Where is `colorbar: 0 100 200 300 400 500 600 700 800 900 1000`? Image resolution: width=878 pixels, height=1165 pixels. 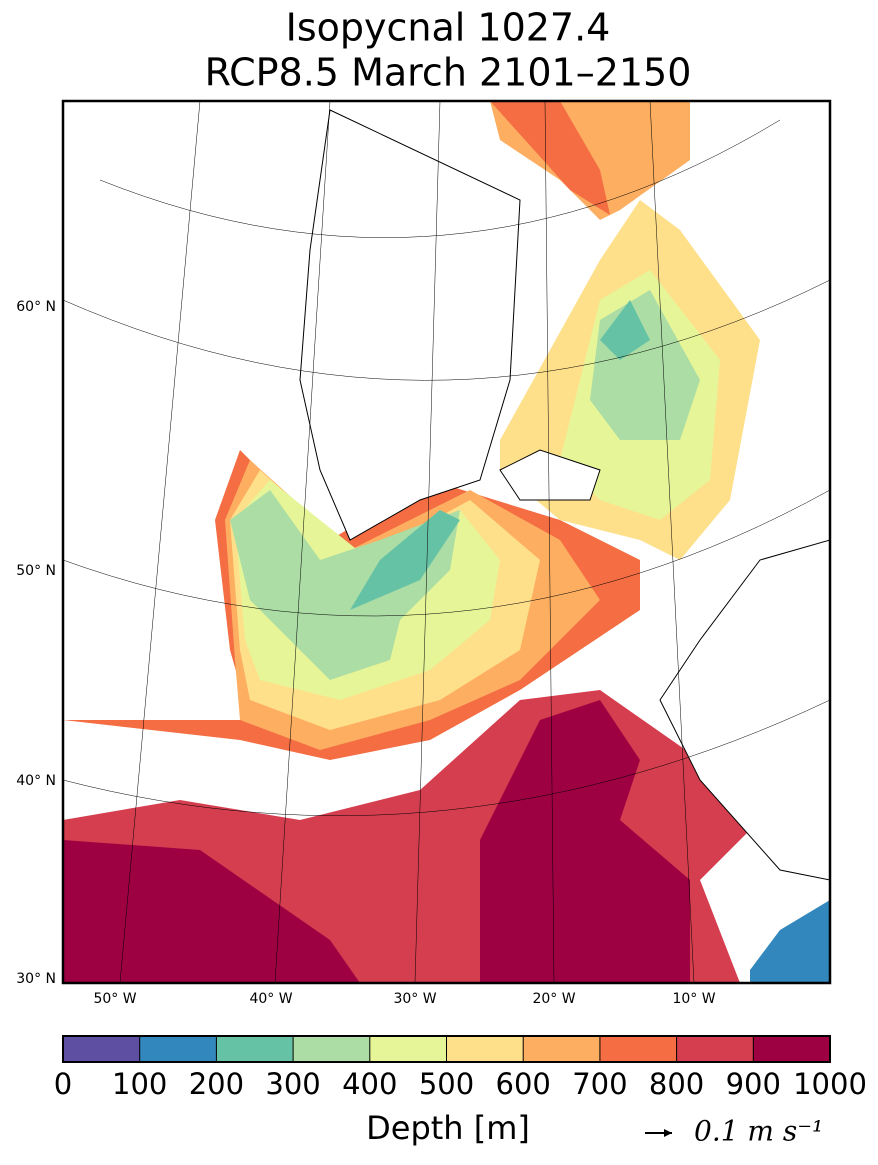 colorbar: 0 100 200 300 400 500 600 700 800 900 1000 is located at coordinates (460, 1068).